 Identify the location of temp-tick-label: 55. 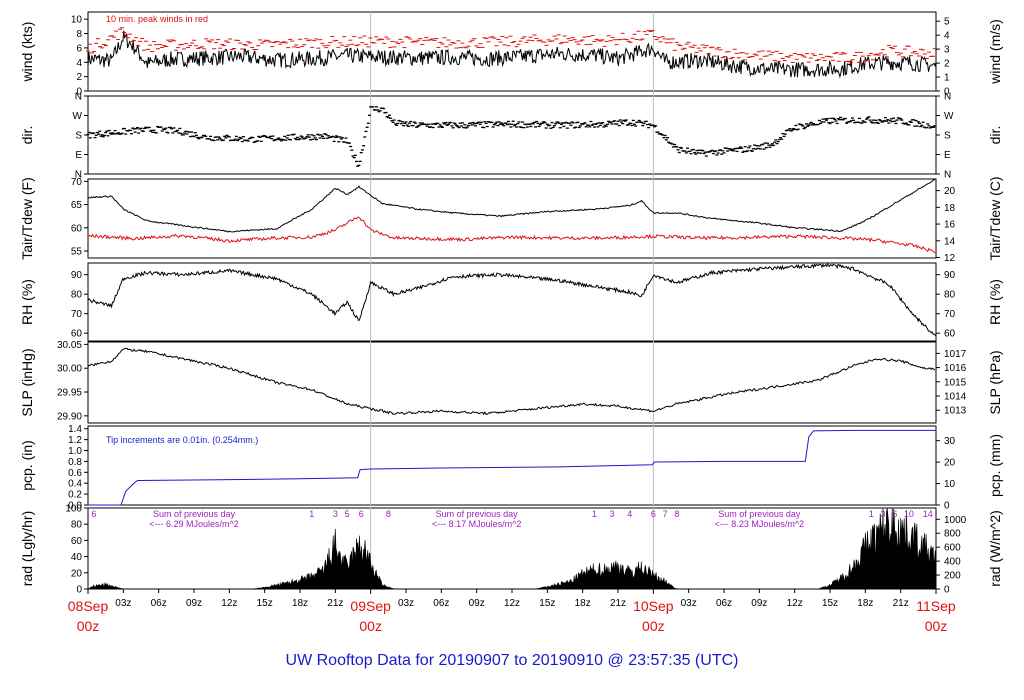
(77, 252).